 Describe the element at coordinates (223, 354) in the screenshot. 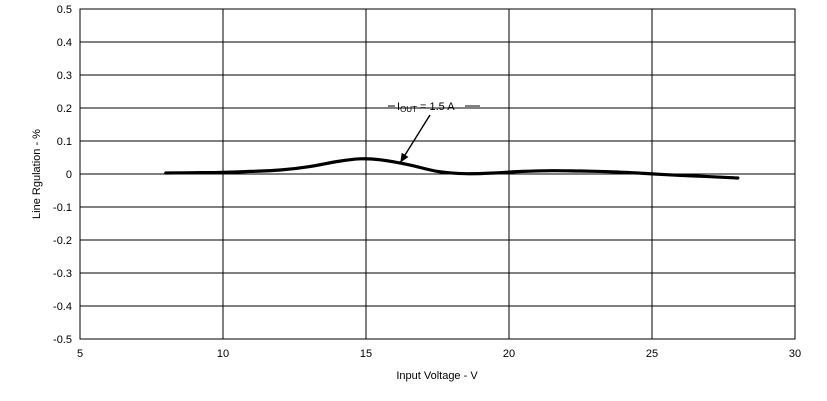

I see `x-tick-label: 10` at that location.